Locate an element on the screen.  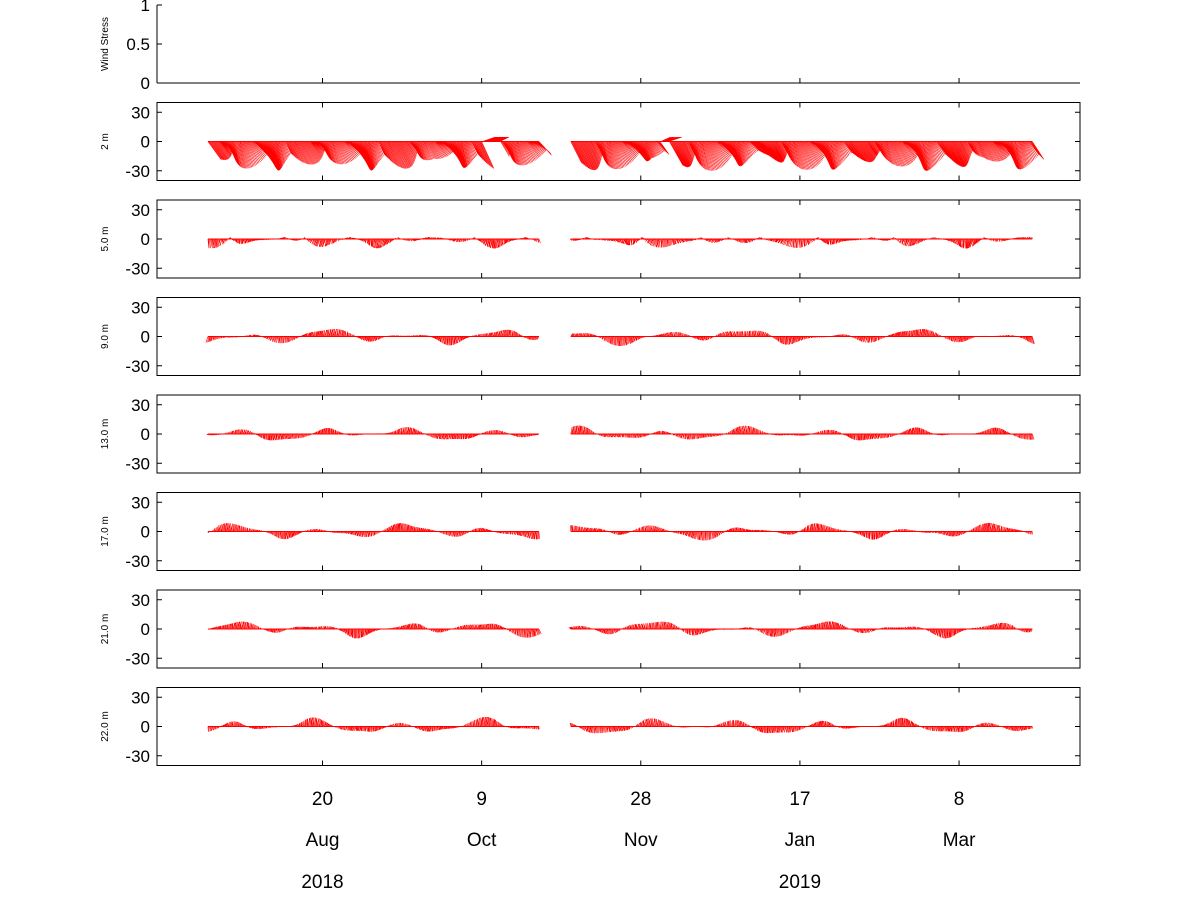
panel-7: -30 0 30 22.0 m is located at coordinates (590, 726).